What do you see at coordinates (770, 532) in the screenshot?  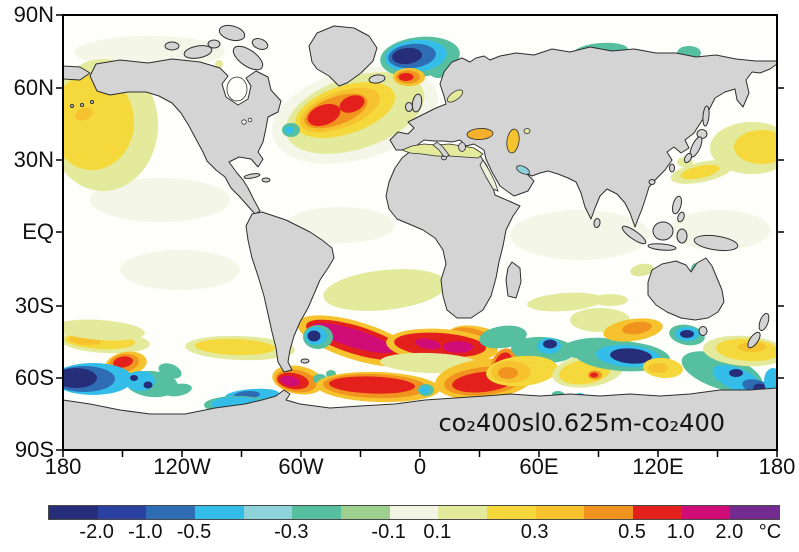 I see `colorbar-unit: °C` at bounding box center [770, 532].